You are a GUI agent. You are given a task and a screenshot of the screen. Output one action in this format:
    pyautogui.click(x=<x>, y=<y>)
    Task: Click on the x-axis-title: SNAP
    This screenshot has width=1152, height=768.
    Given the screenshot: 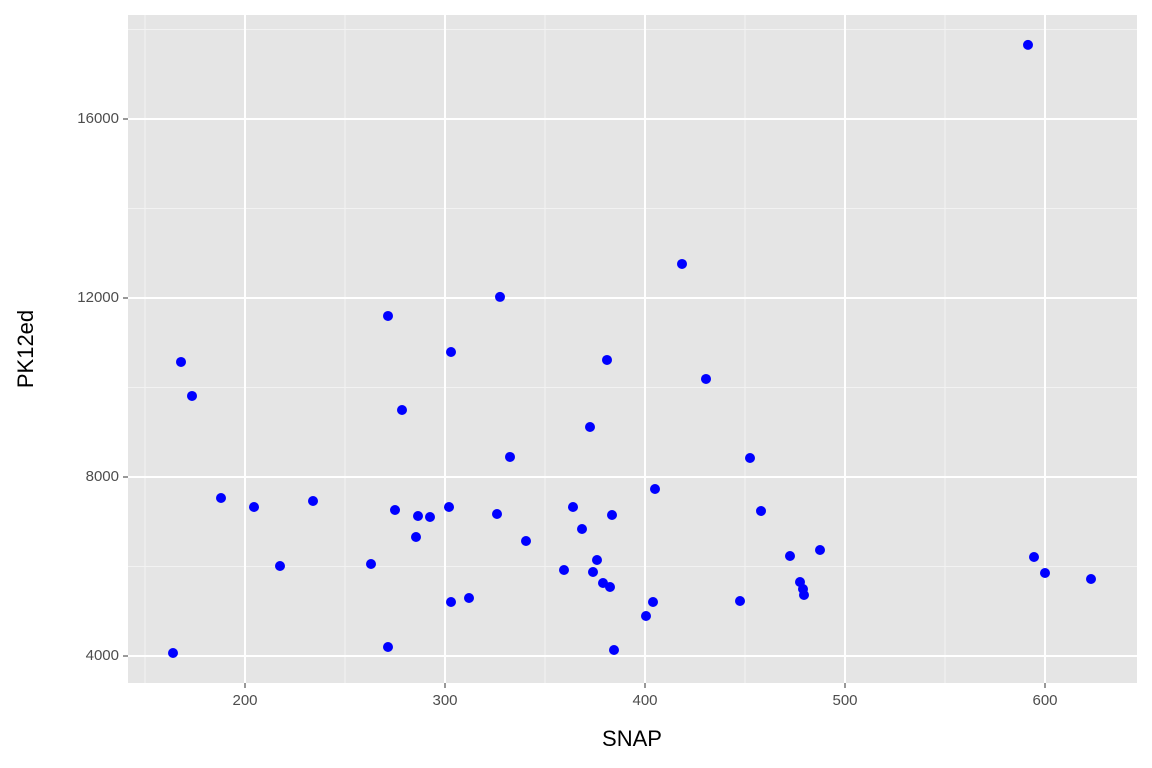 What is the action you would take?
    pyautogui.click(x=632, y=738)
    